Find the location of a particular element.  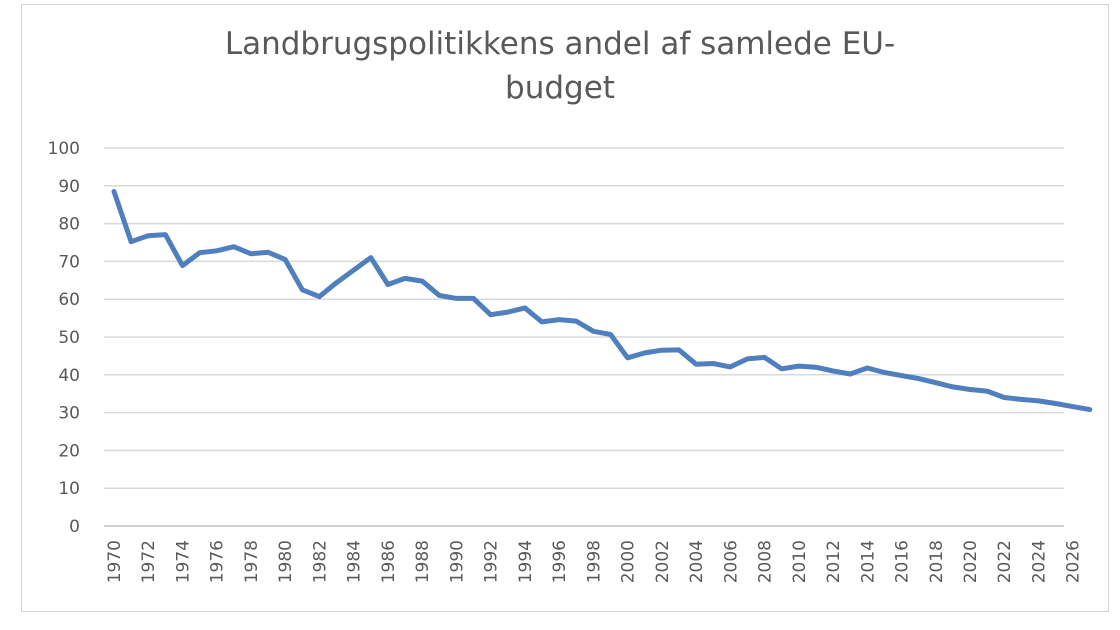

x-tick-label: 1974 is located at coordinates (183, 561).